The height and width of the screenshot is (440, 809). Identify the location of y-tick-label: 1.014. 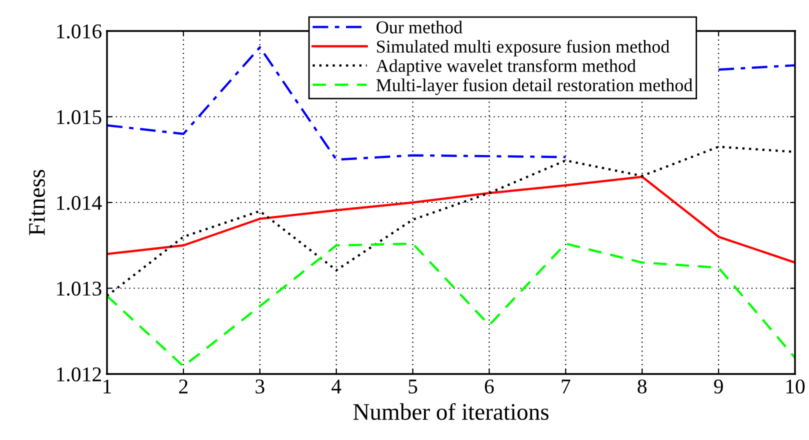
(79, 203).